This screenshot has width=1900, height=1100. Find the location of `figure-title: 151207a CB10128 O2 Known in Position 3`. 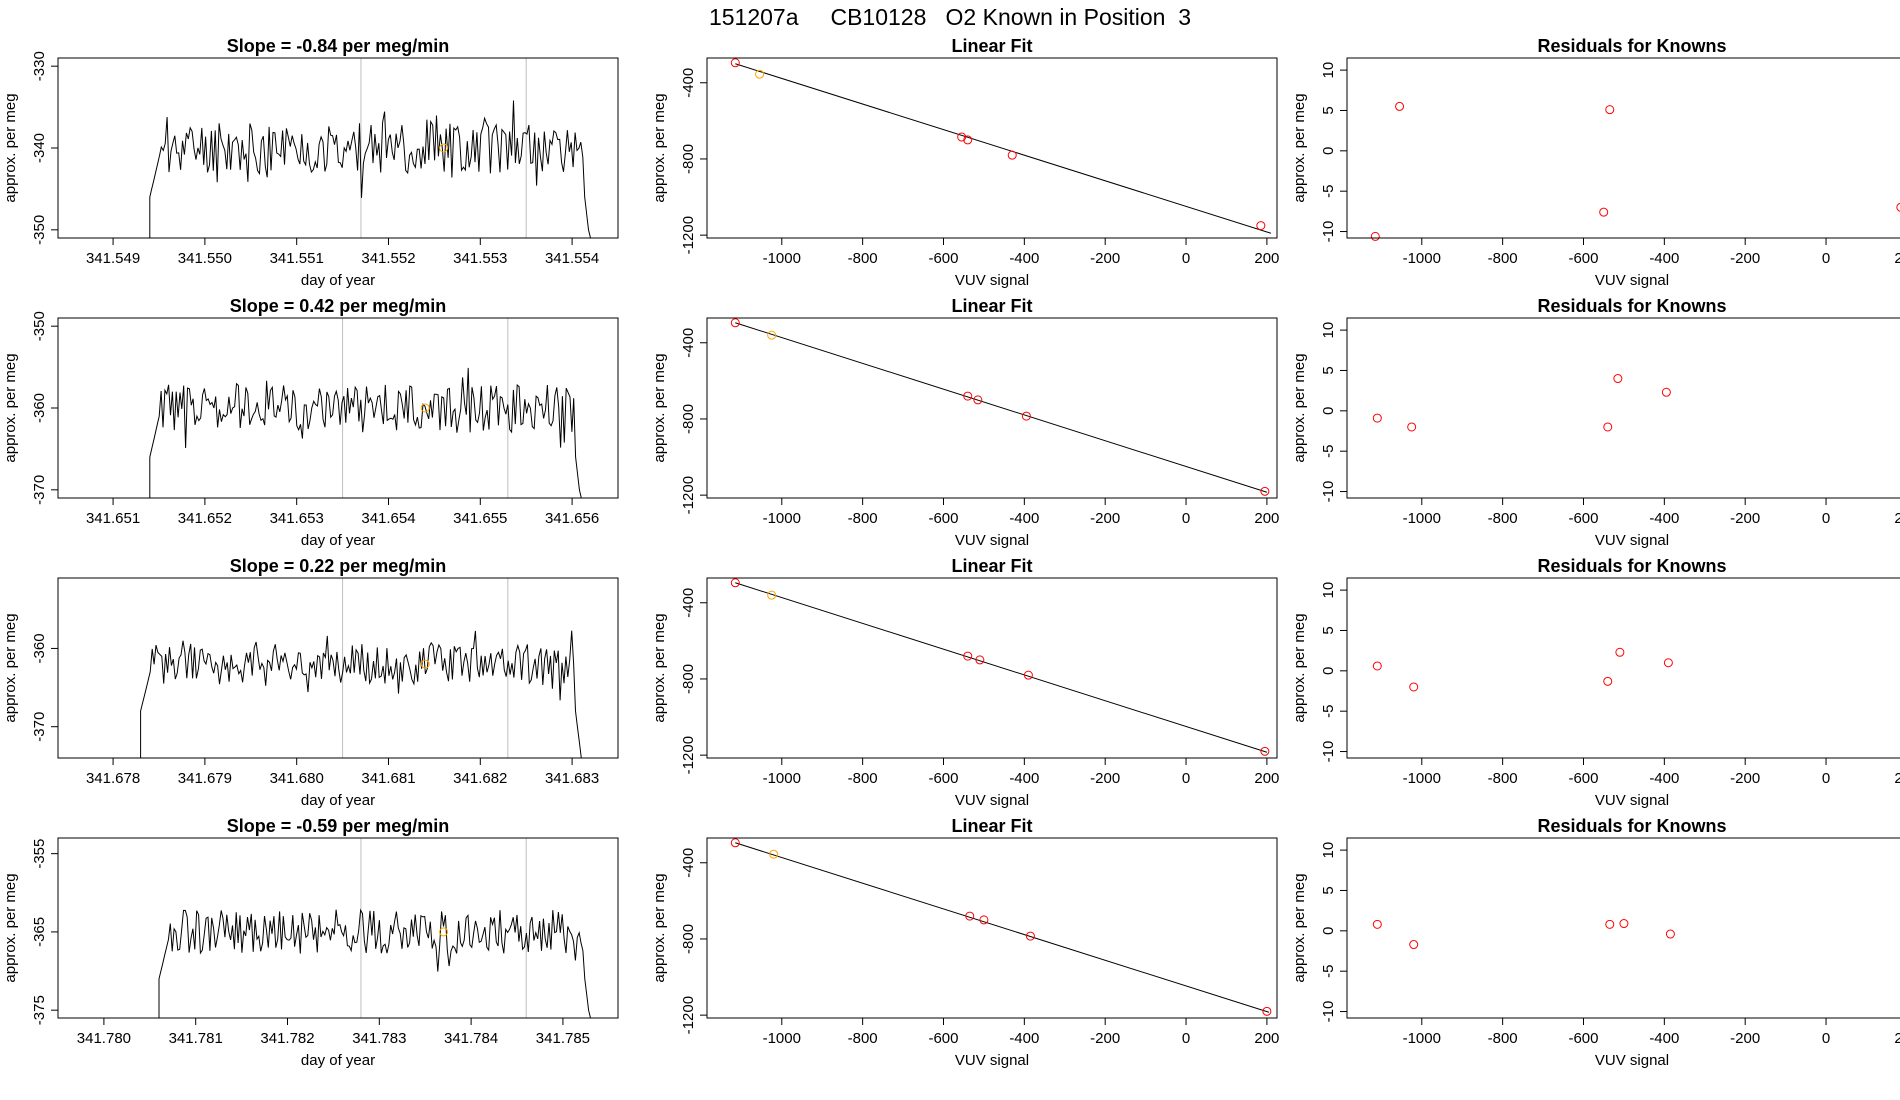

figure-title: 151207a CB10128 O2 Known in Position 3 is located at coordinates (950, 17).